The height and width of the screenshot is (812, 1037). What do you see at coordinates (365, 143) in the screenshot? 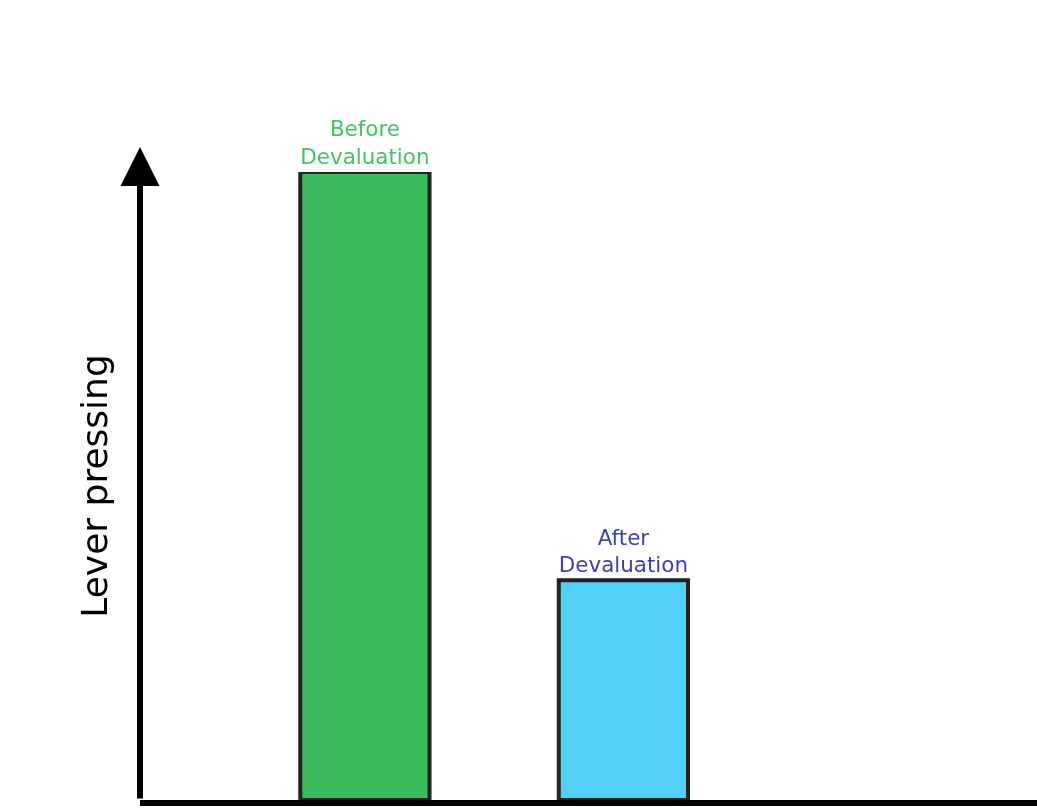
I see `x-tick-label: Before Devaluation` at bounding box center [365, 143].